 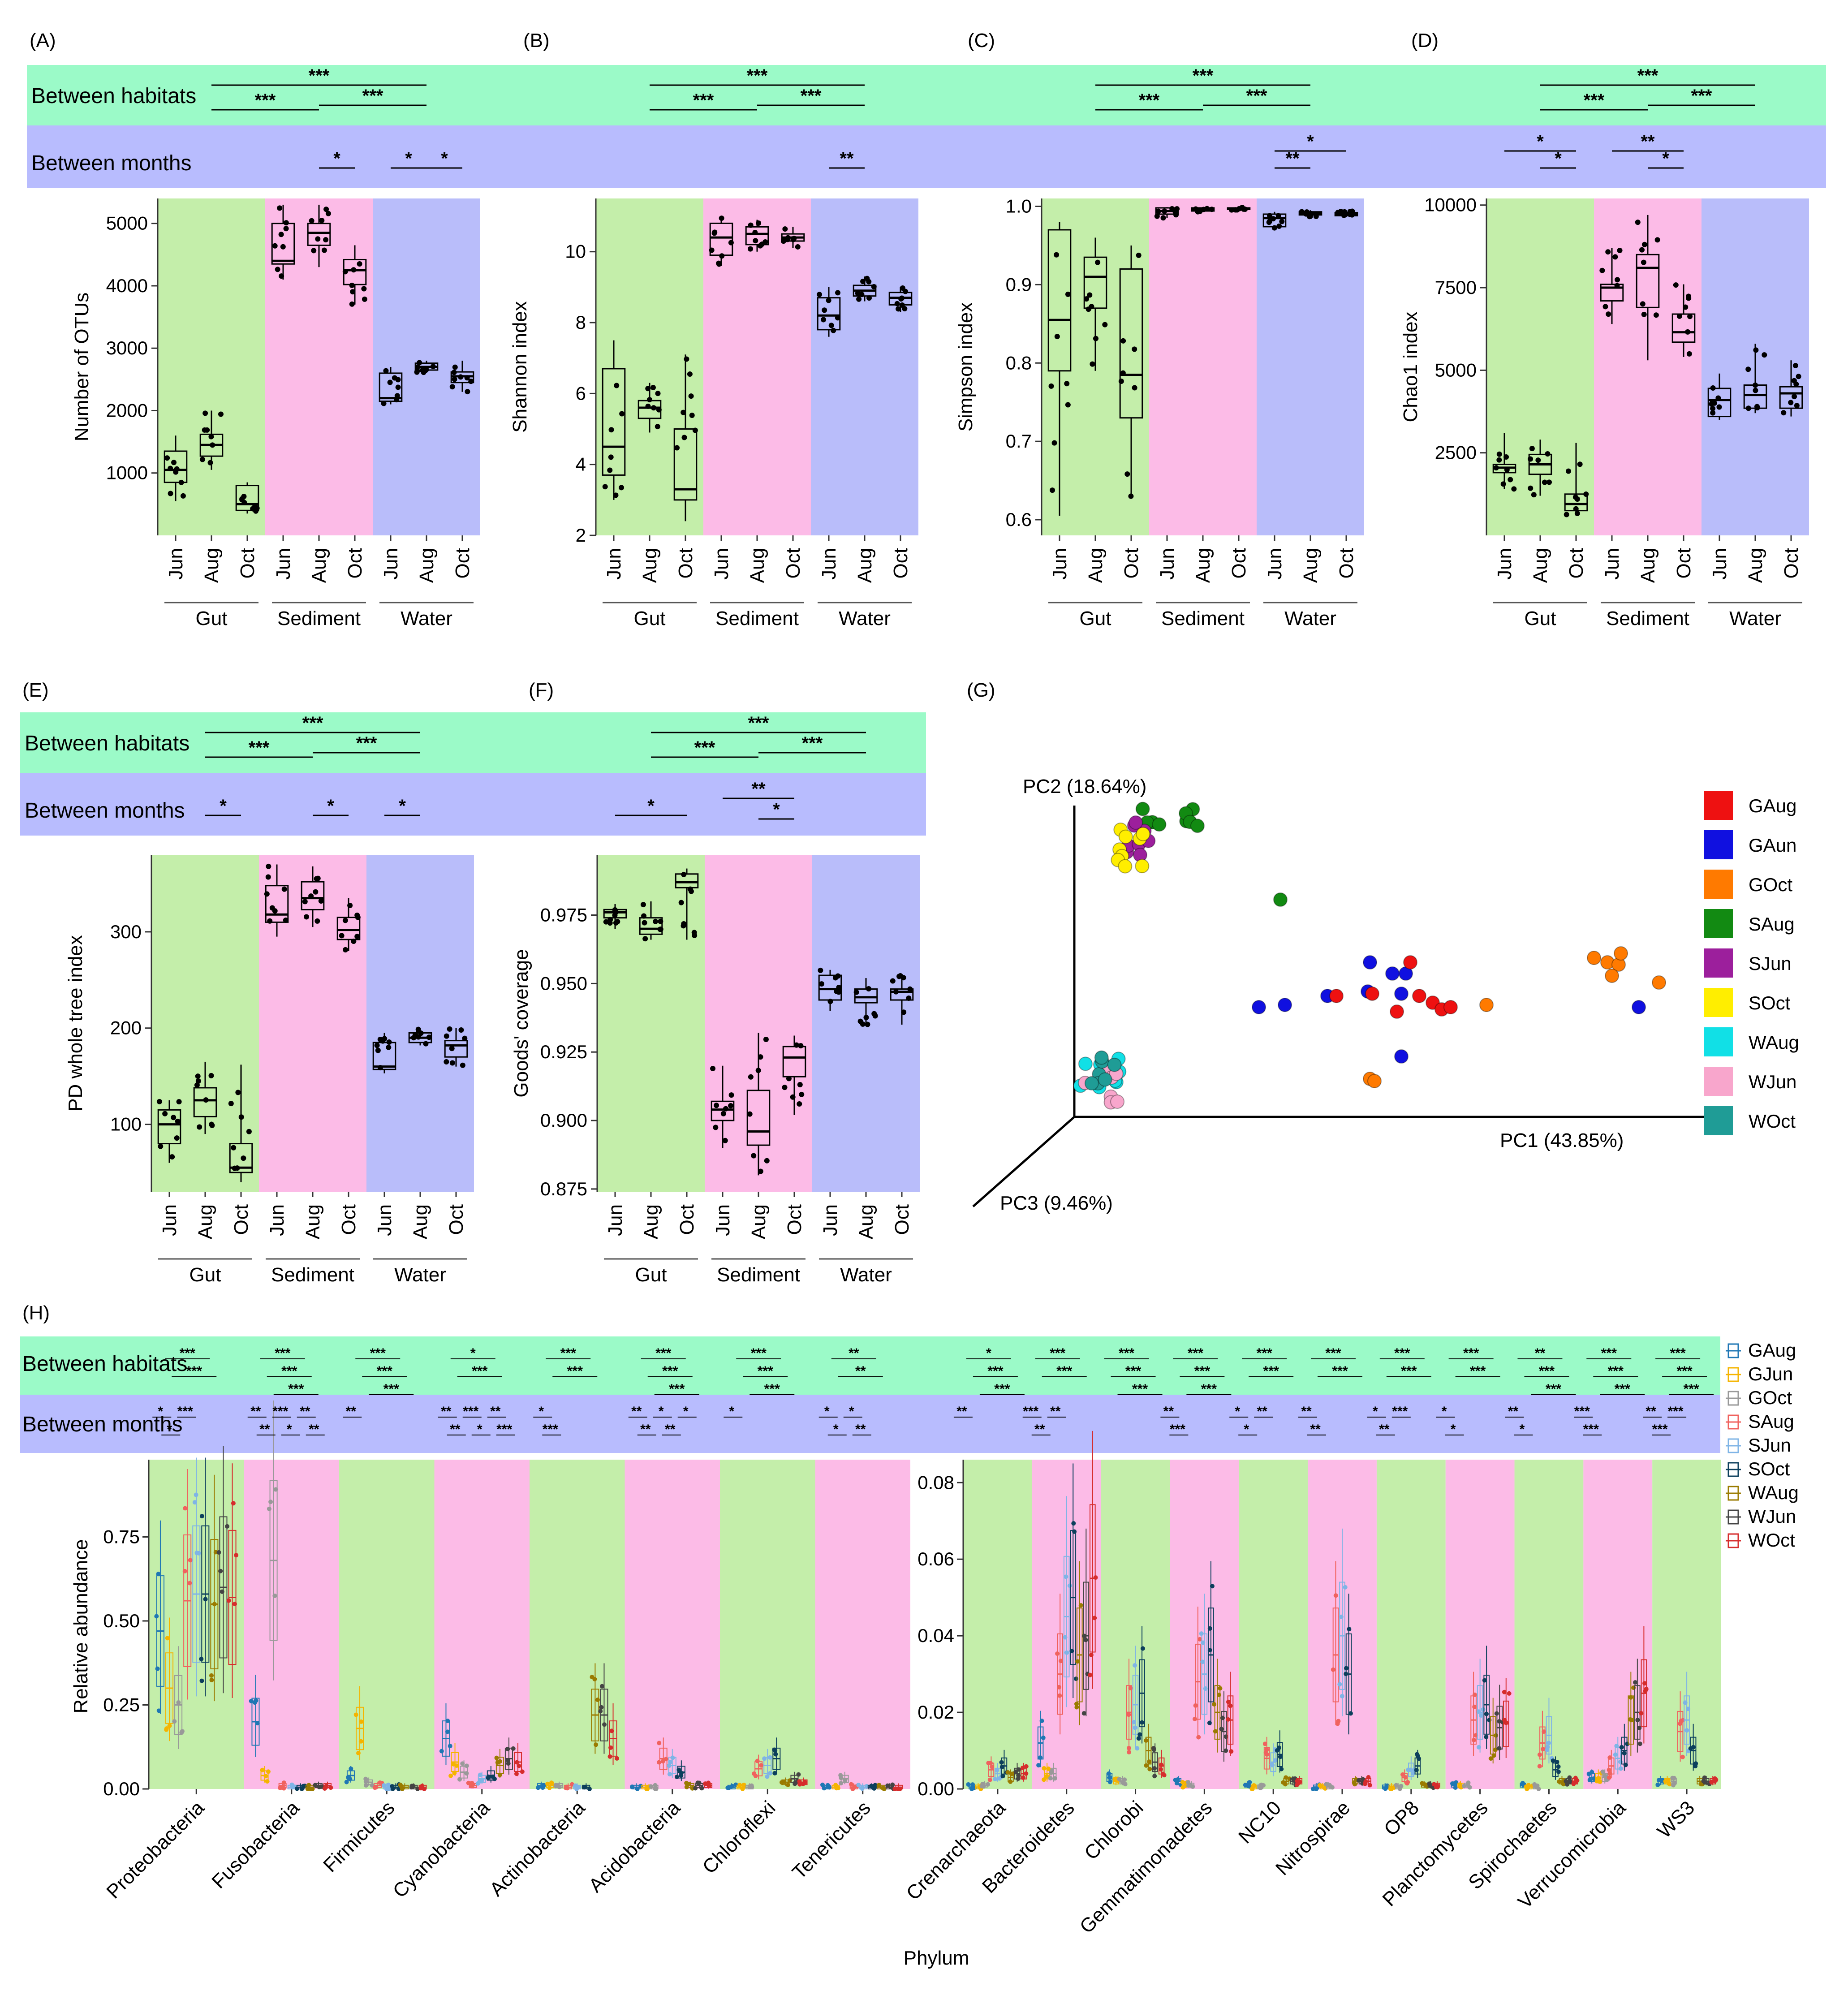 What do you see at coordinates (1562, 1140) in the screenshot?
I see `pc1-label: PC1 (43.85%)` at bounding box center [1562, 1140].